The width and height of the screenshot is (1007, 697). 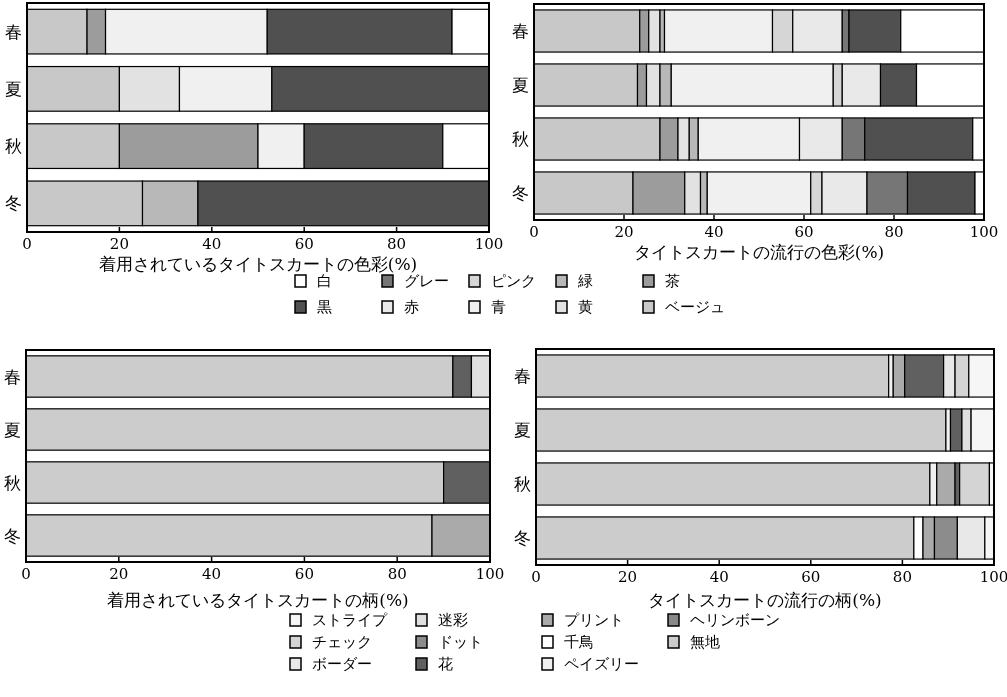 What do you see at coordinates (695, 307) in the screenshot?
I see `legend-label: ベージュ` at bounding box center [695, 307].